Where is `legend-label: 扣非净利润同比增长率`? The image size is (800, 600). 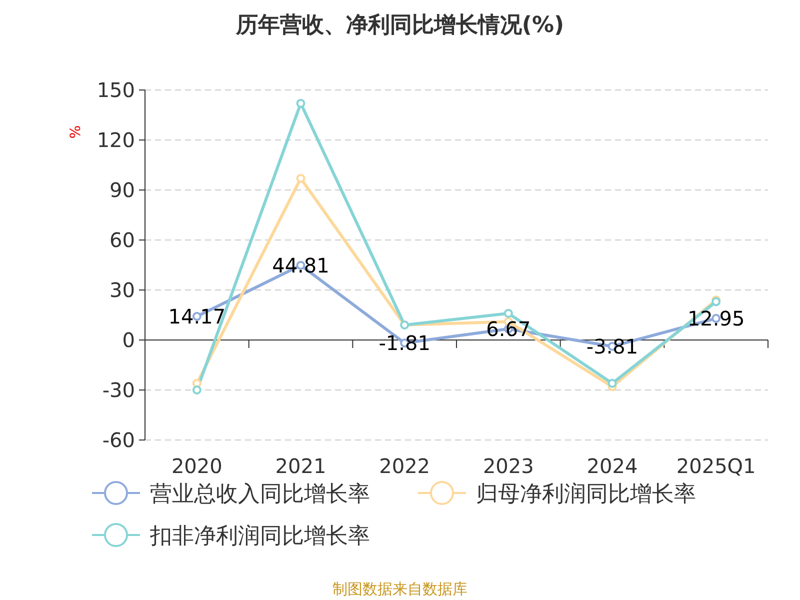
legend-label: 扣非净利润同比增长率 is located at coordinates (259, 536).